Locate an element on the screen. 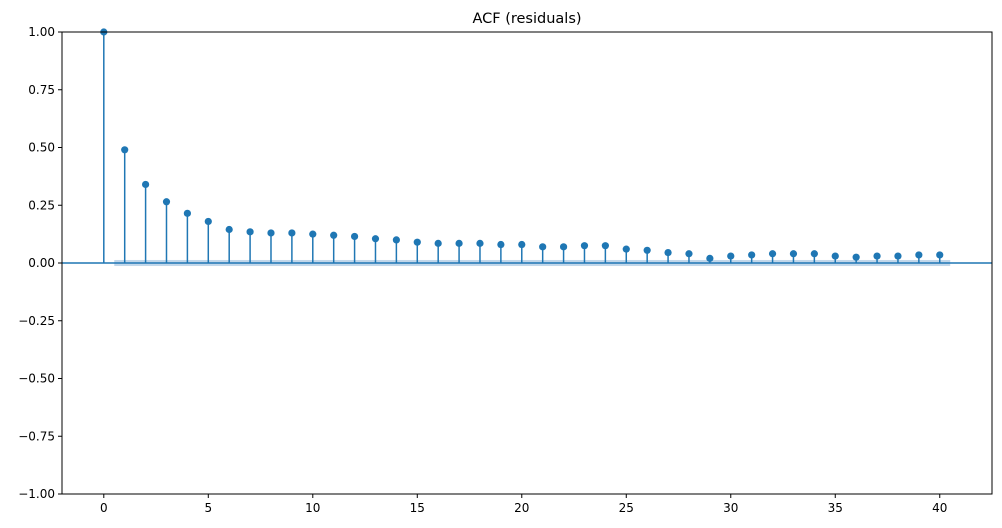  x-tick-label-25: 25 is located at coordinates (626, 508).